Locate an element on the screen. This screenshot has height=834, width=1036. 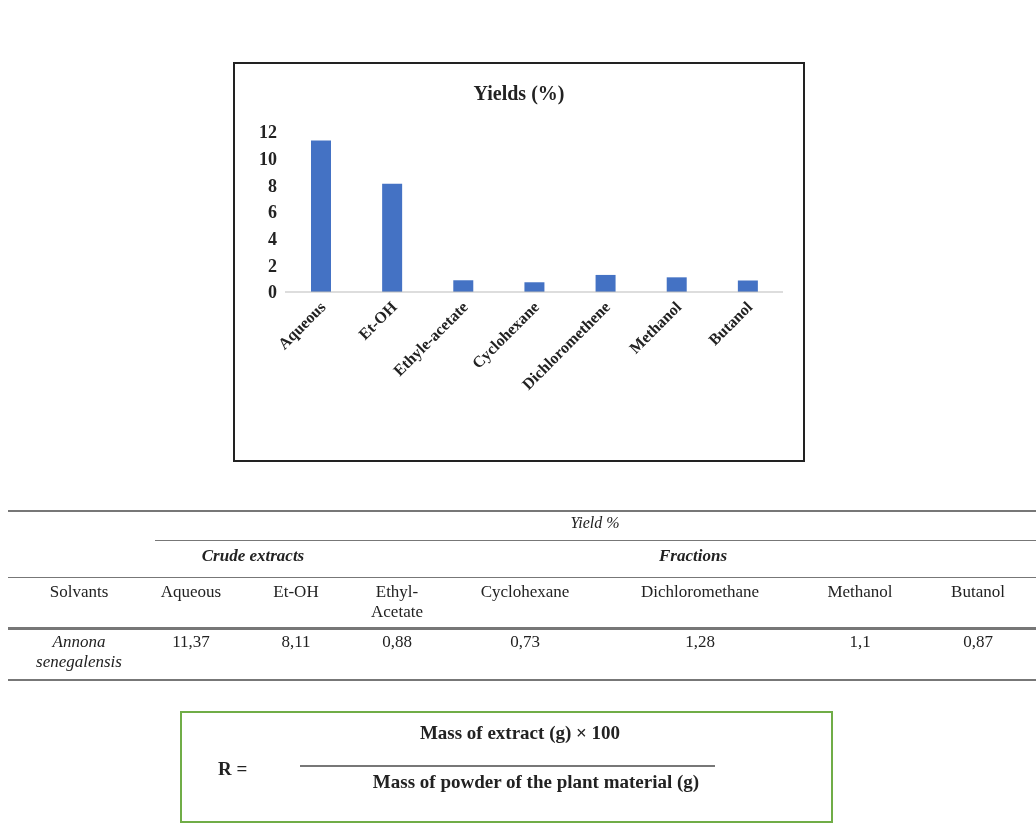
text: Yield % is located at coordinates (595, 523).